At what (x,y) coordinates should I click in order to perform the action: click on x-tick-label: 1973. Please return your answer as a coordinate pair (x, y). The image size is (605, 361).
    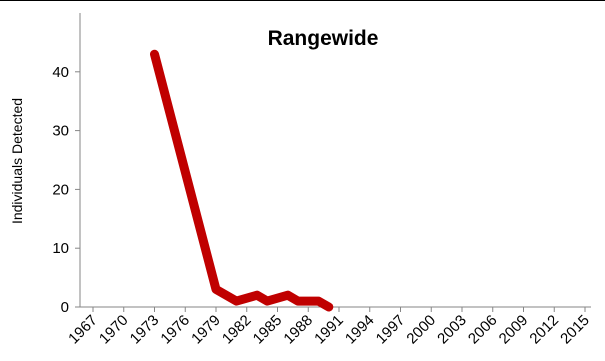
    Looking at the image, I should click on (145, 330).